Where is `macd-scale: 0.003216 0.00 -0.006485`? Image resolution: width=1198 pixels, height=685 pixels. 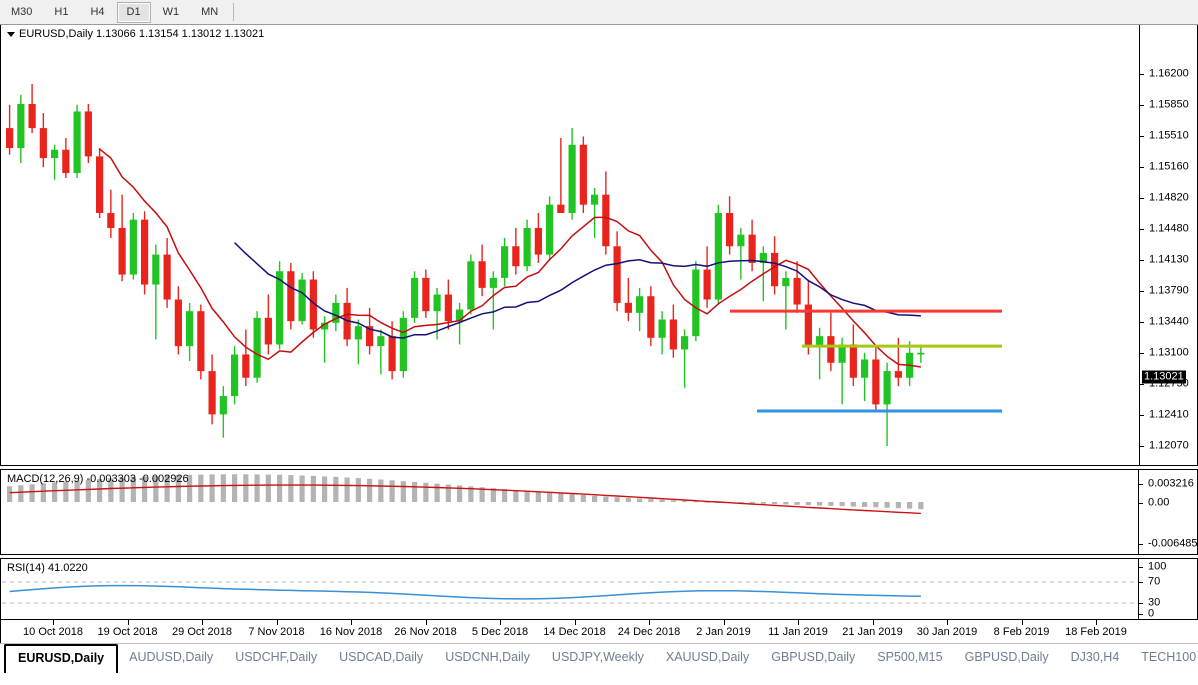 macd-scale: 0.003216 0.00 -0.006485 is located at coordinates (1168, 512).